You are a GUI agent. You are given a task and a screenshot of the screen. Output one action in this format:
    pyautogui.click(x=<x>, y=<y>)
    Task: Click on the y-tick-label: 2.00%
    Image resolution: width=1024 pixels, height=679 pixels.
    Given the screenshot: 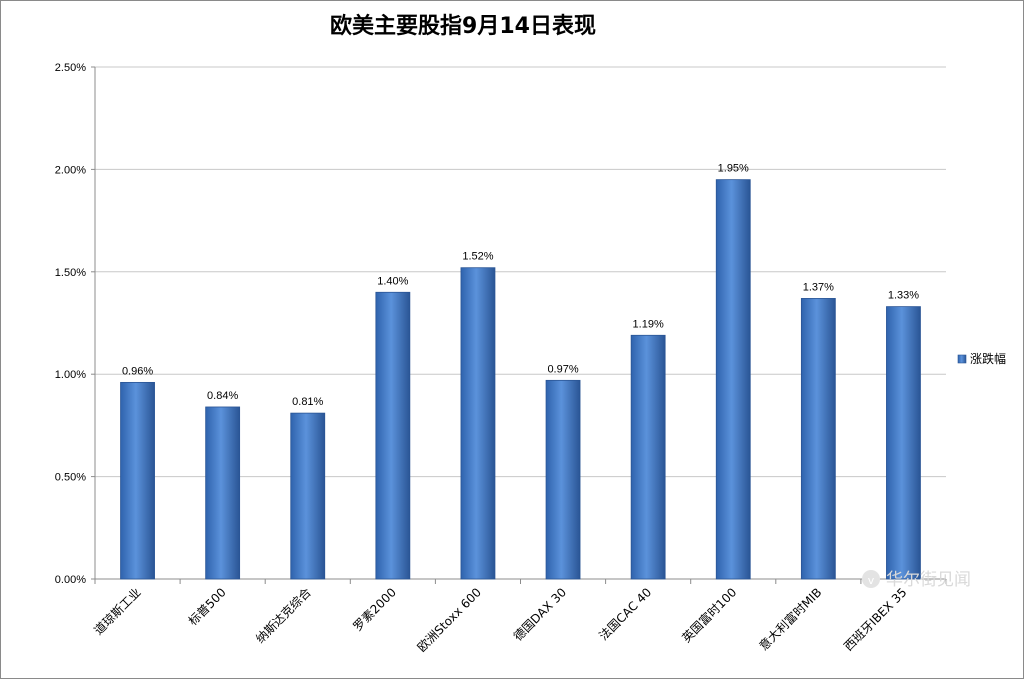 What is the action you would take?
    pyautogui.click(x=70, y=170)
    